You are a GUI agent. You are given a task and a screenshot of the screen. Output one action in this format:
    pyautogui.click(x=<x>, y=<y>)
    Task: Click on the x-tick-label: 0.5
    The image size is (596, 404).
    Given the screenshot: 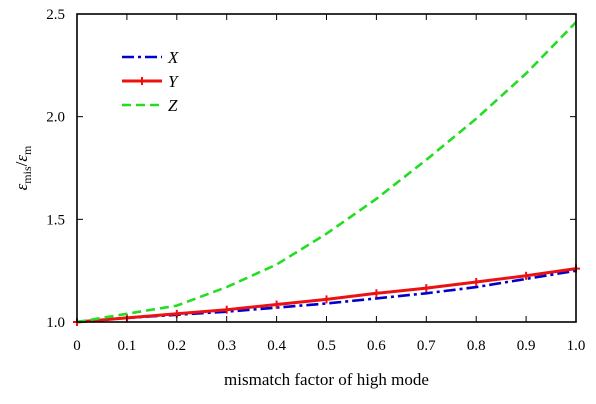 What is the action you would take?
    pyautogui.click(x=326, y=346)
    